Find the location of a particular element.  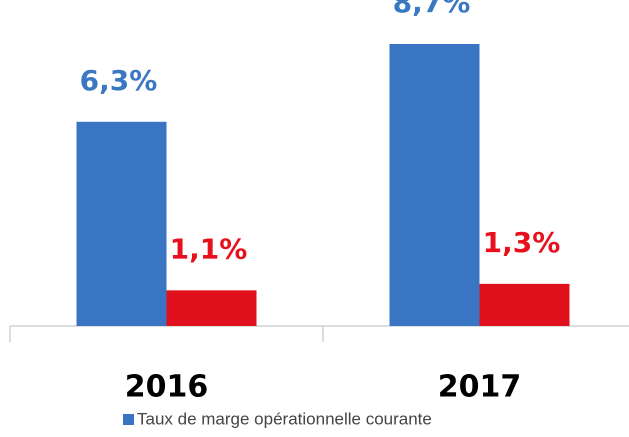

x-tick-label: 2016 is located at coordinates (167, 387).